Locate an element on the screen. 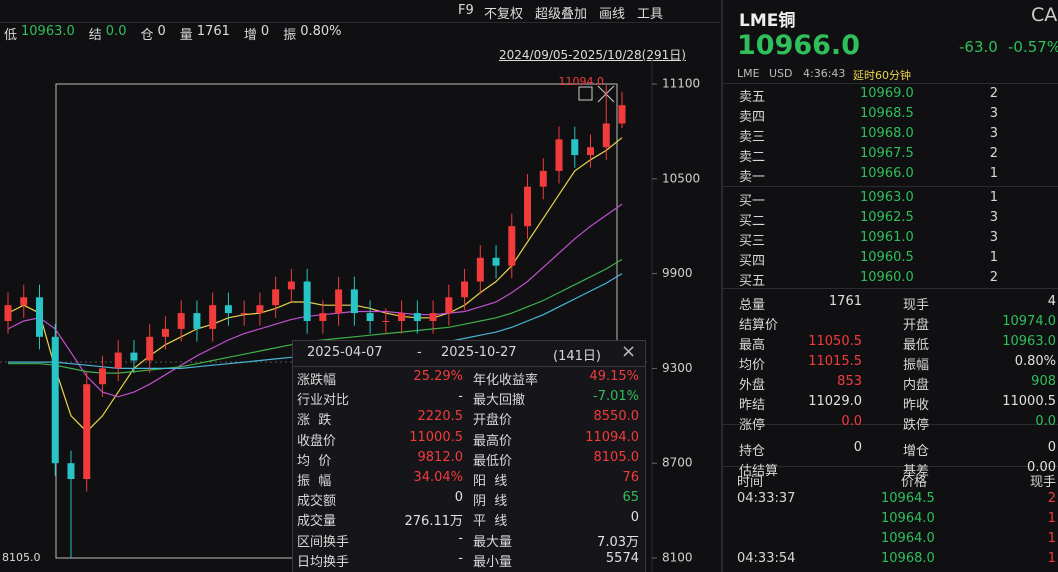 The width and height of the screenshot is (1058, 572). toolbar-button: 不复权 is located at coordinates (504, 14).